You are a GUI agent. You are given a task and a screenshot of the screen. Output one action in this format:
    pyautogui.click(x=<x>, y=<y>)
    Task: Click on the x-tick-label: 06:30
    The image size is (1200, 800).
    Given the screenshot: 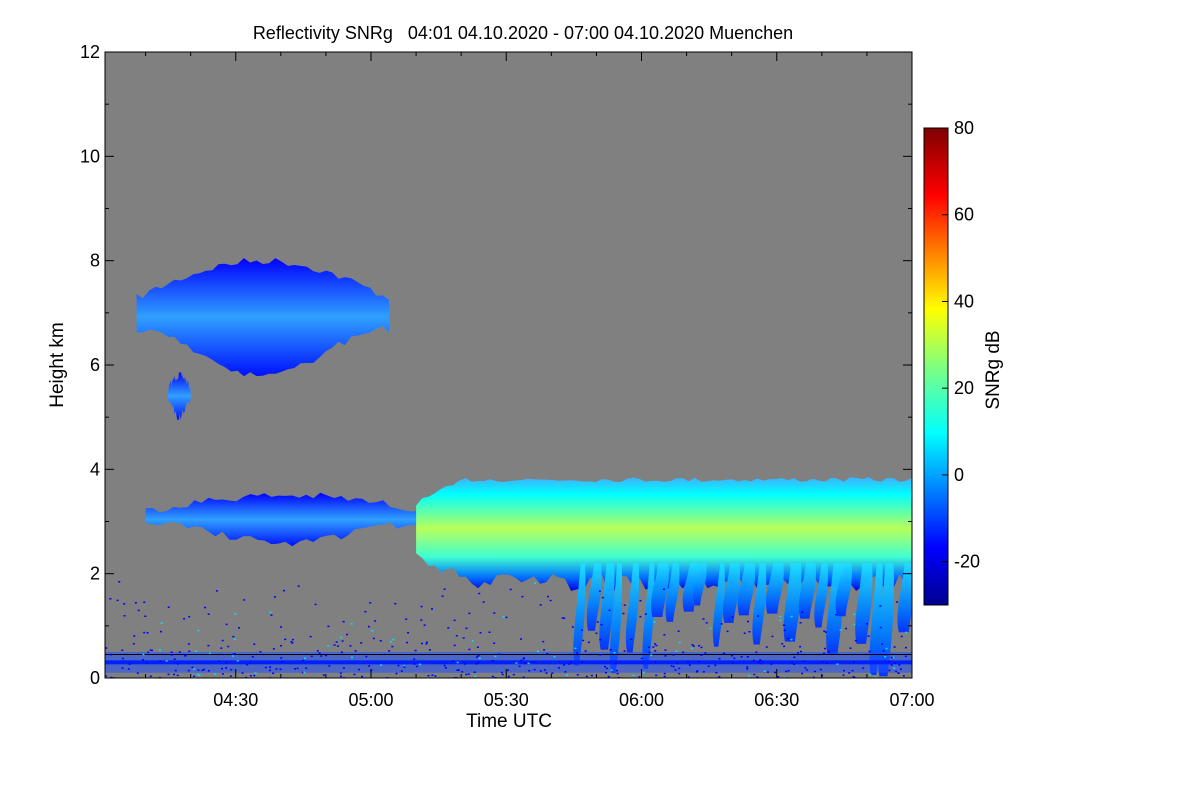 What is the action you would take?
    pyautogui.click(x=776, y=700)
    